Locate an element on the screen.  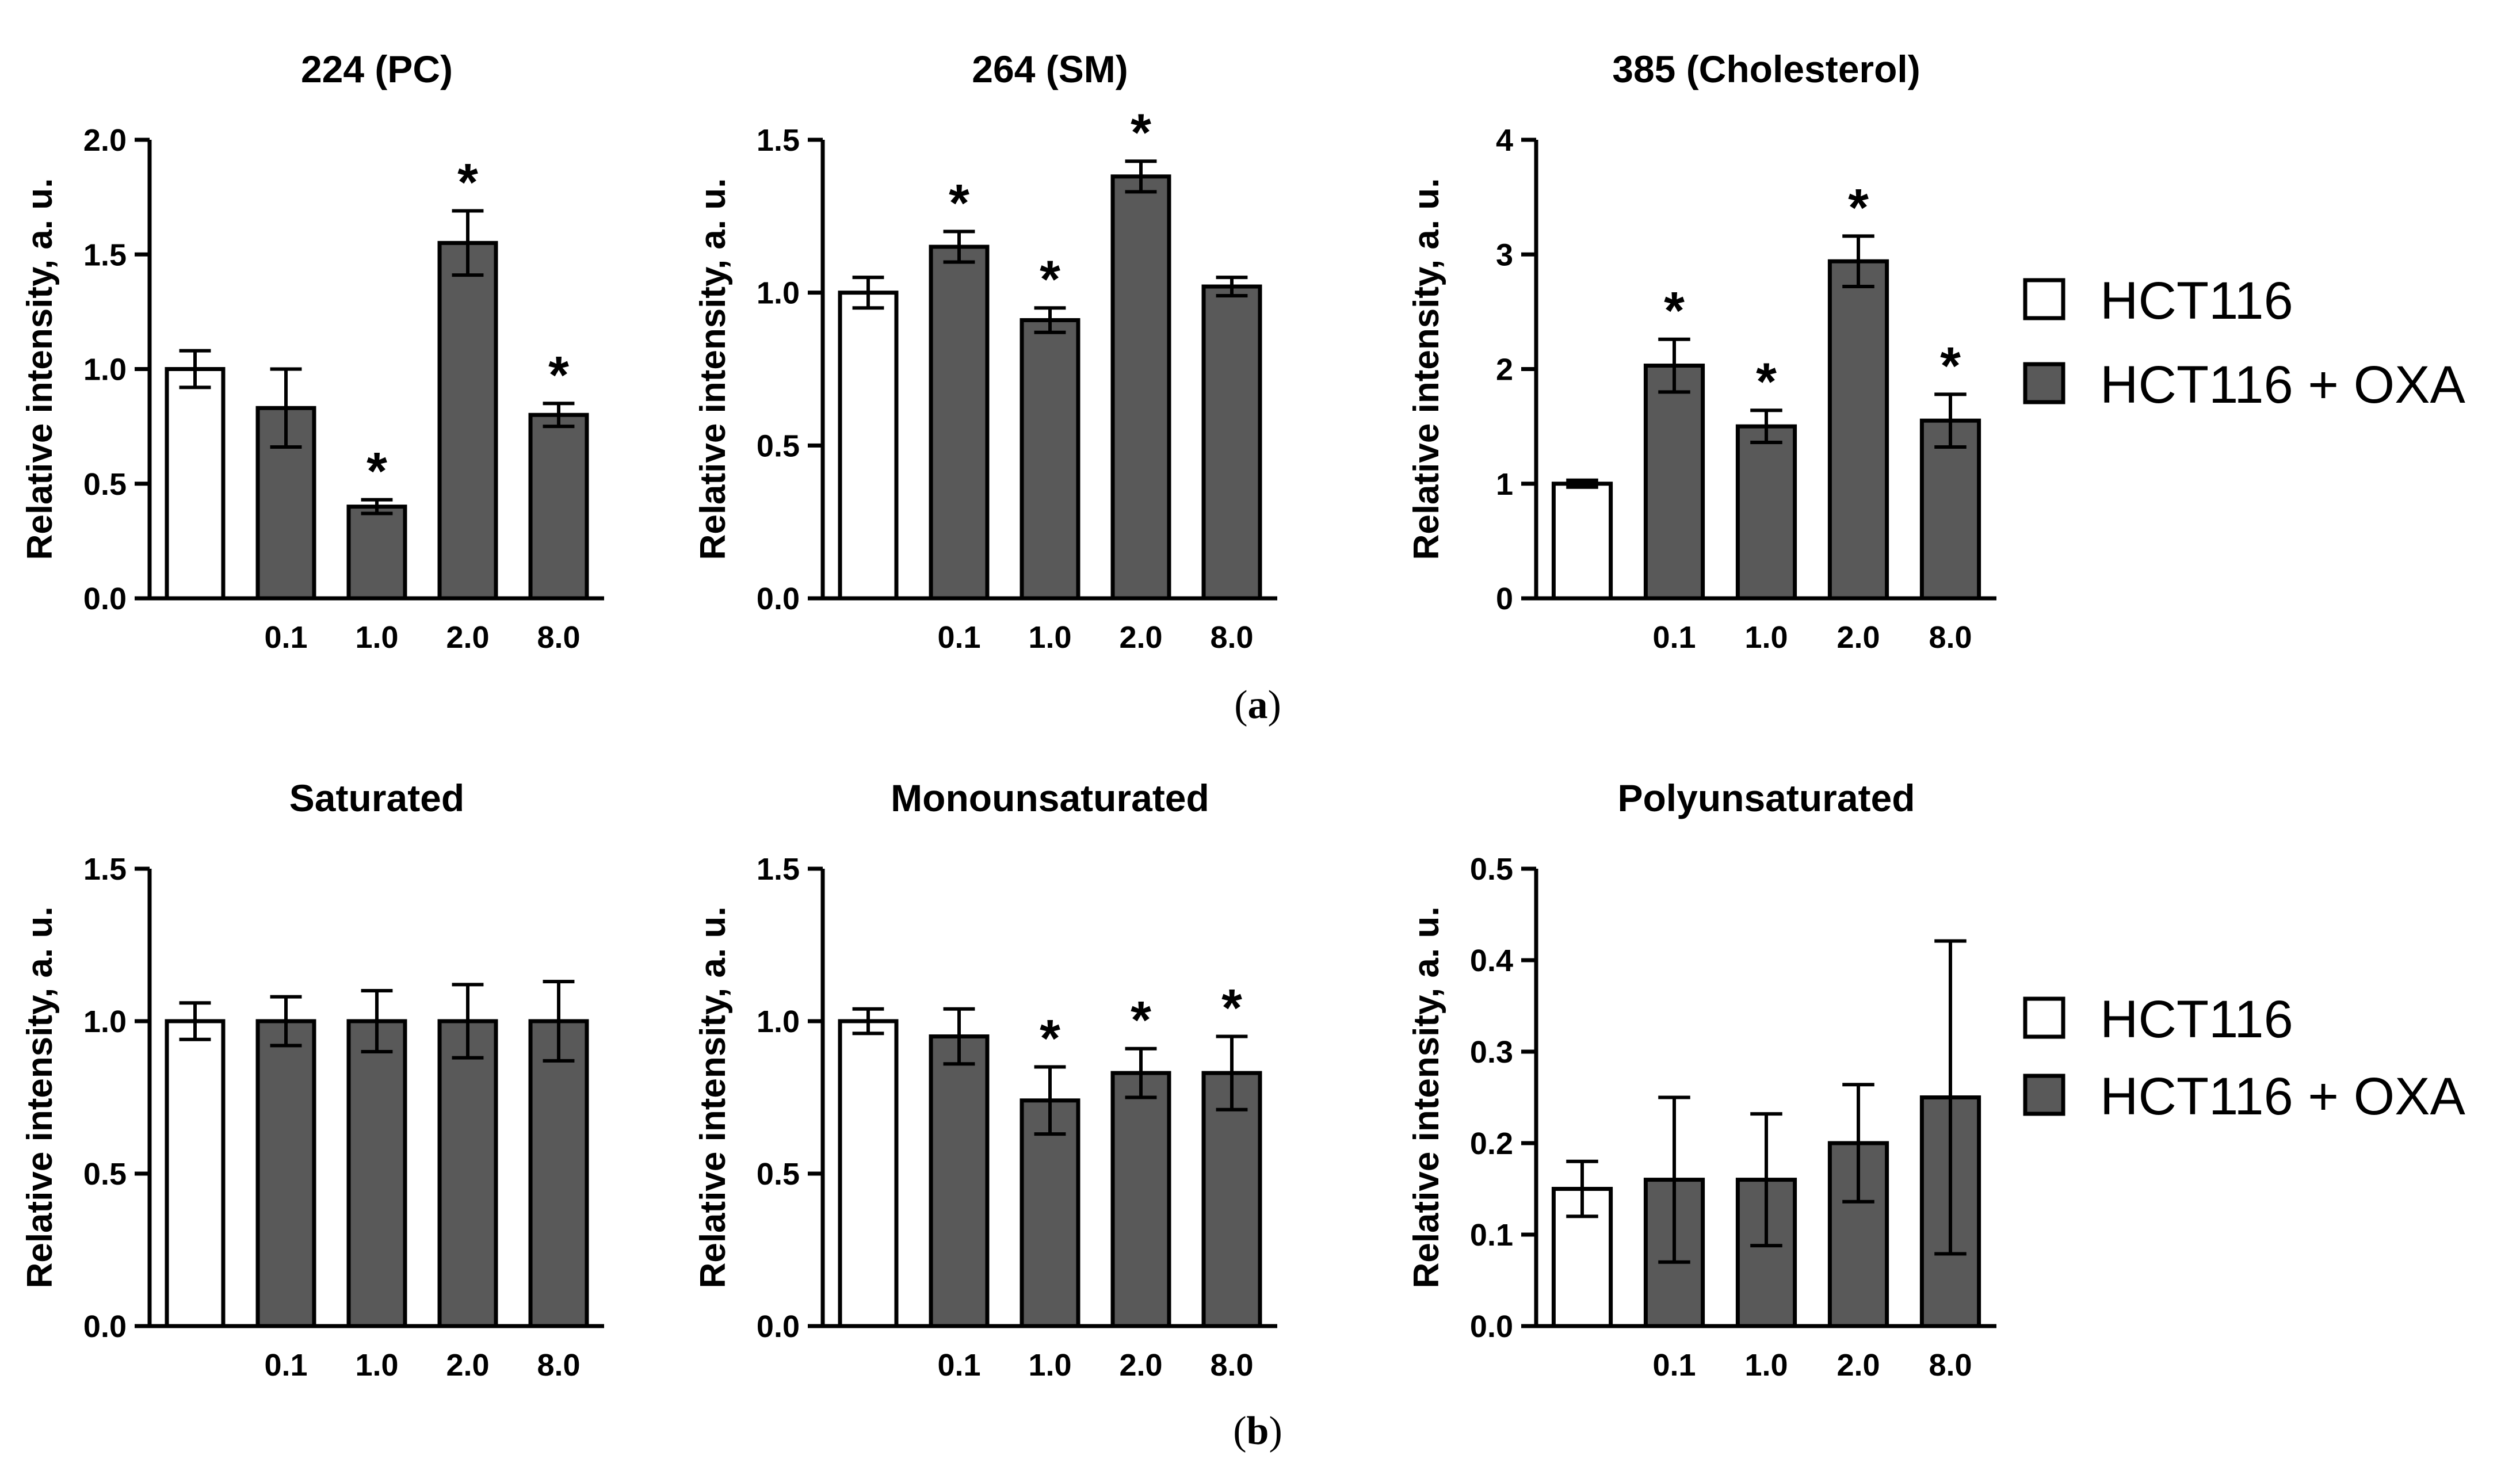
legend-bottom: HCT116 HCT116 + OXA is located at coordinates (2244, 1058).